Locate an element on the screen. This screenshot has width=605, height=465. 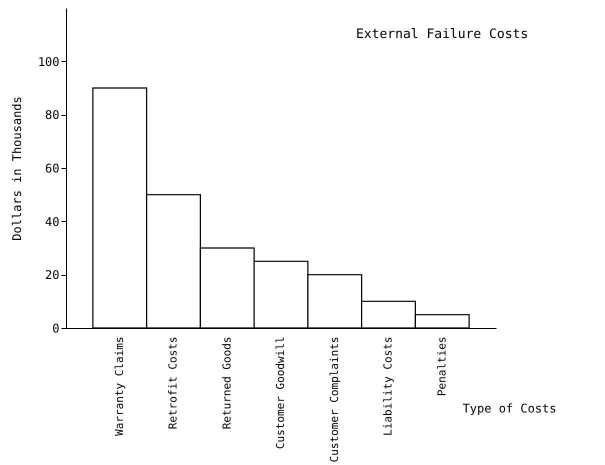
x-tick-label: Retrofit Costs is located at coordinates (173, 383).